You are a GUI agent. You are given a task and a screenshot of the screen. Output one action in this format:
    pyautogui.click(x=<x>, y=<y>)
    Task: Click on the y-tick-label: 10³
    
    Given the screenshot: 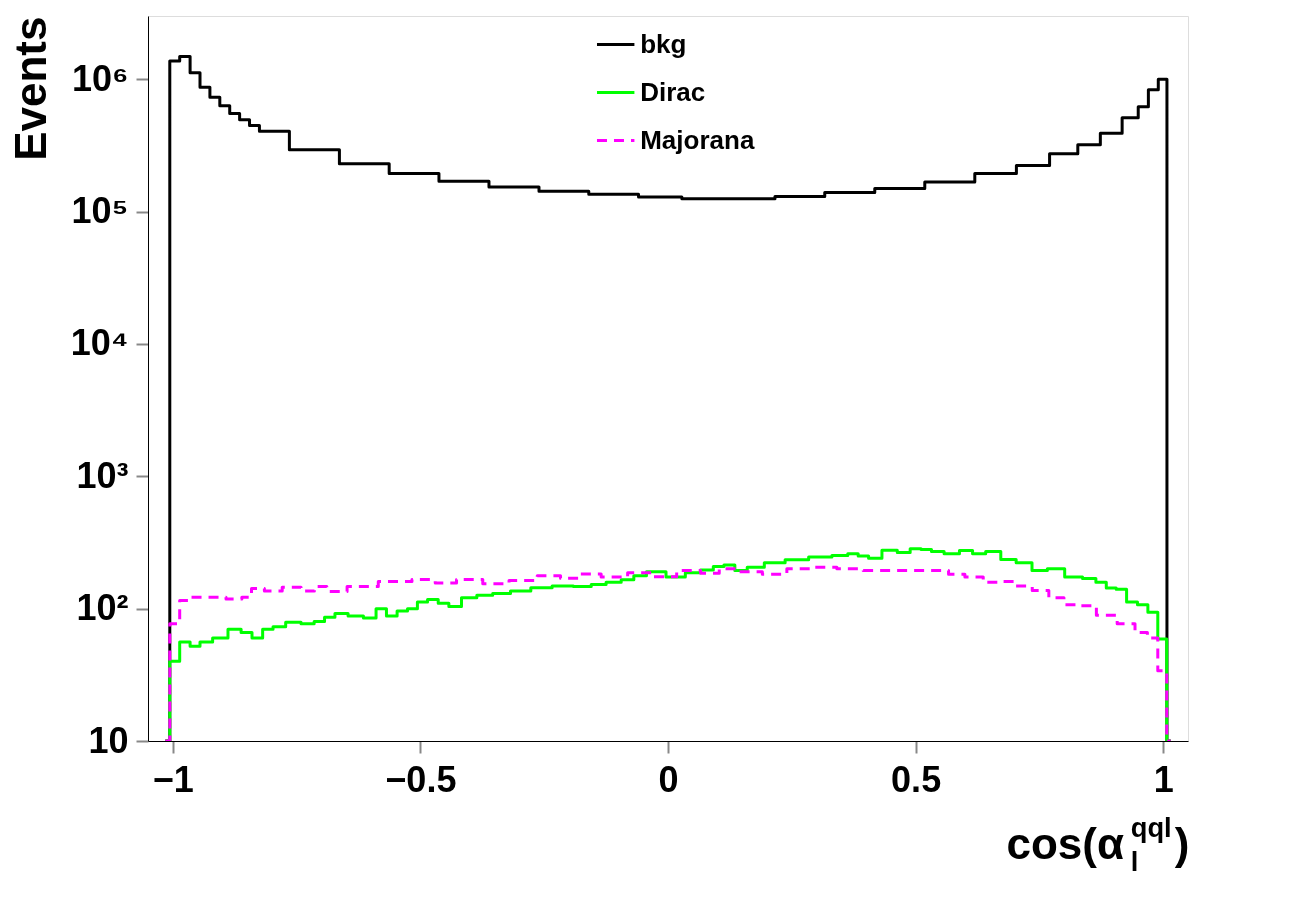 What is the action you would take?
    pyautogui.click(x=102, y=475)
    